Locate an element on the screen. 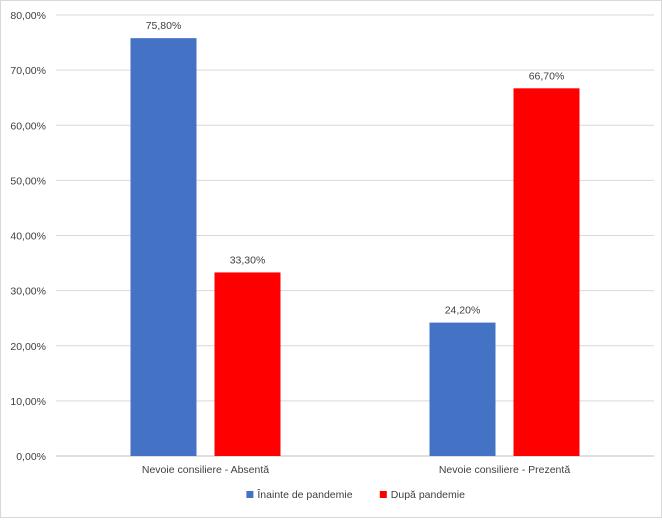 The width and height of the screenshot is (662, 522). data-label: 75,80% is located at coordinates (164, 26).